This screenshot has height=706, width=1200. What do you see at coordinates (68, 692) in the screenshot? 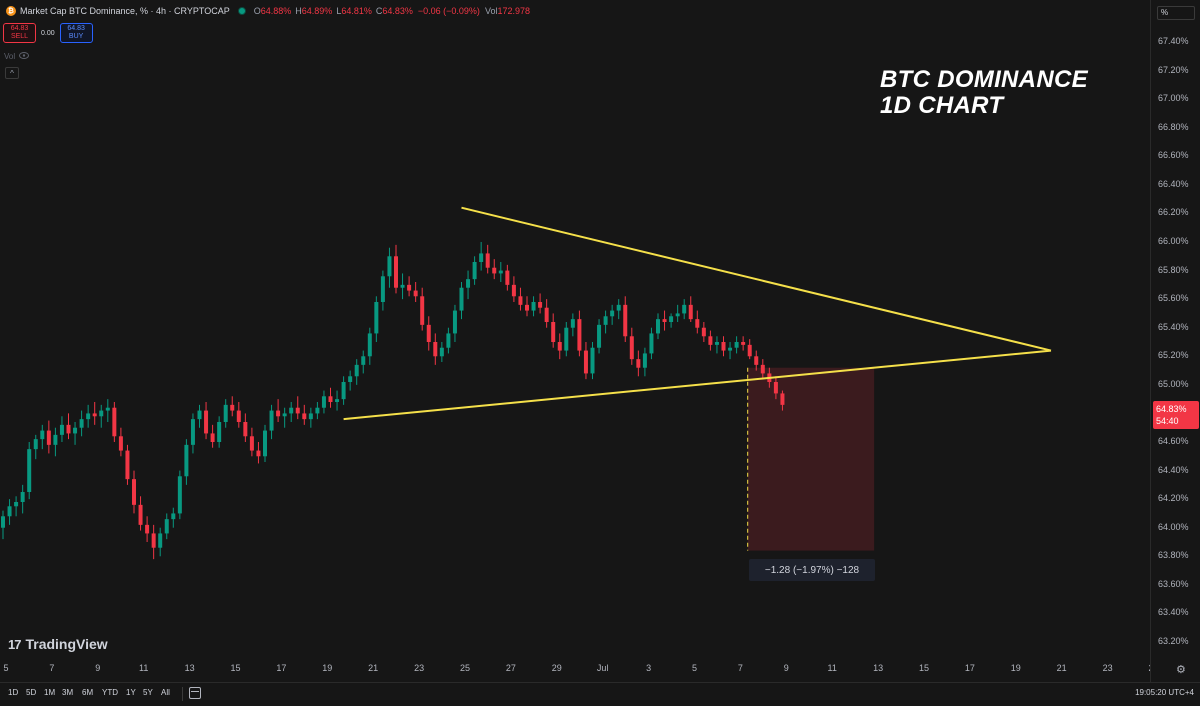
I see `range-button-3m: 3M` at bounding box center [68, 692].